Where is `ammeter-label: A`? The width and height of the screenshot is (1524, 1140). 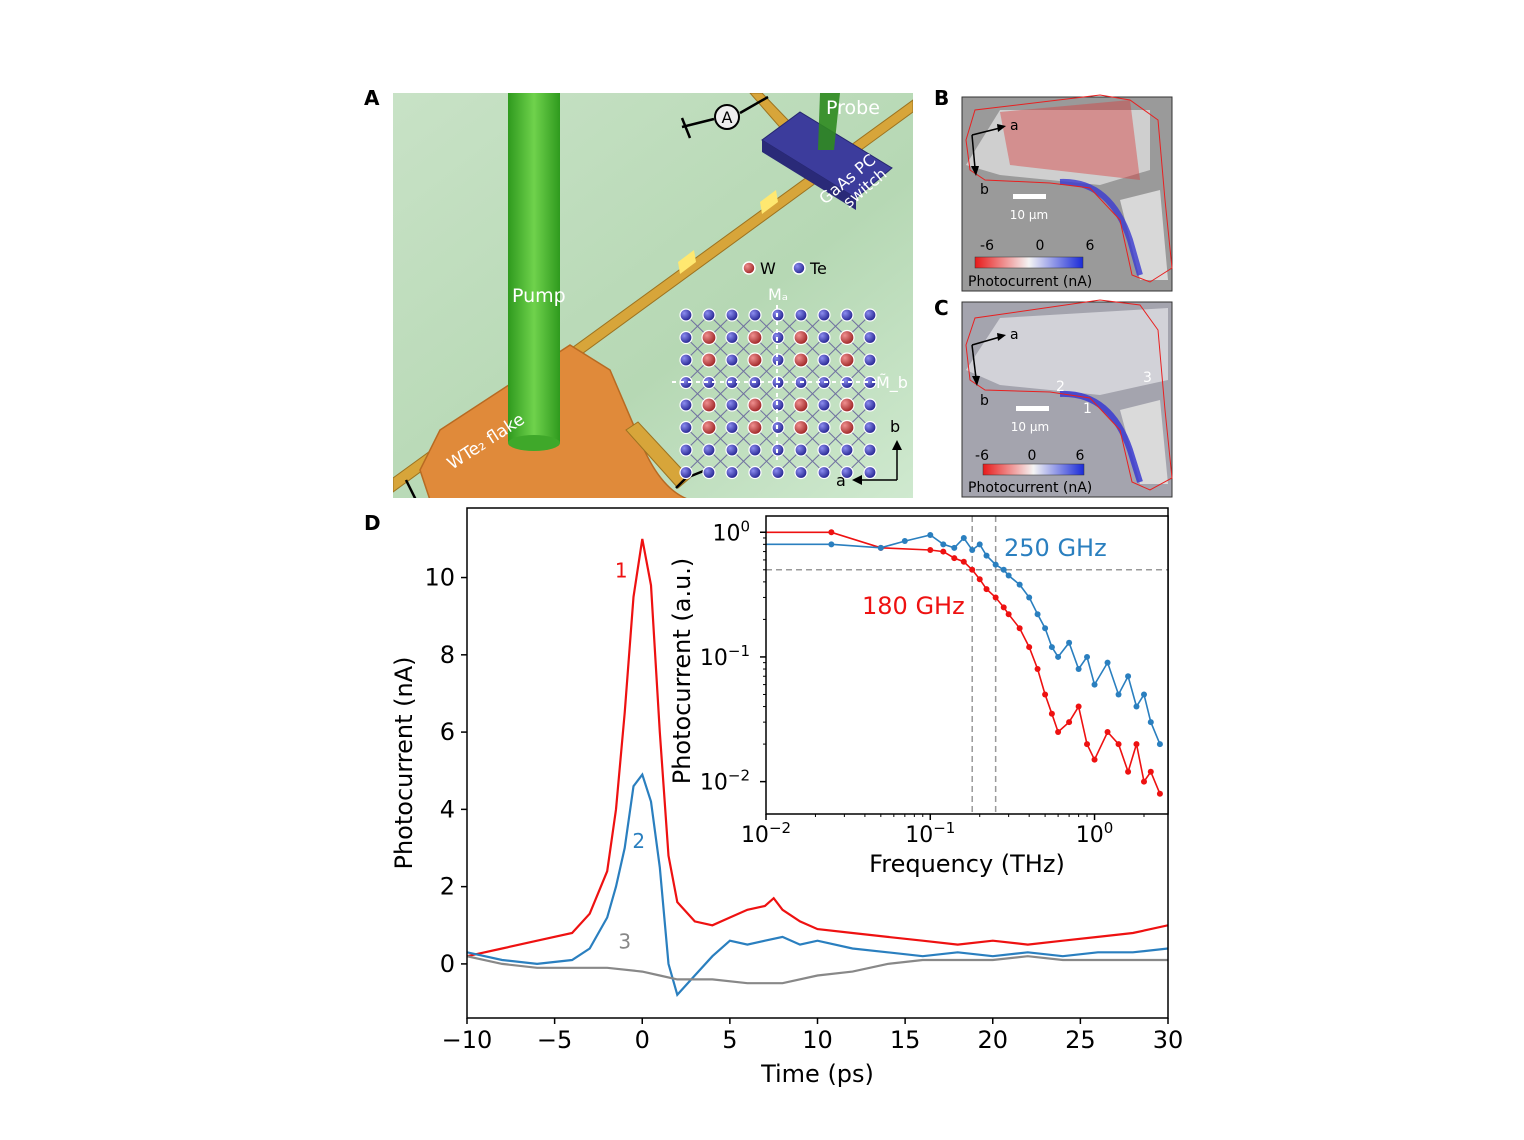 ammeter-label: A is located at coordinates (727, 117).